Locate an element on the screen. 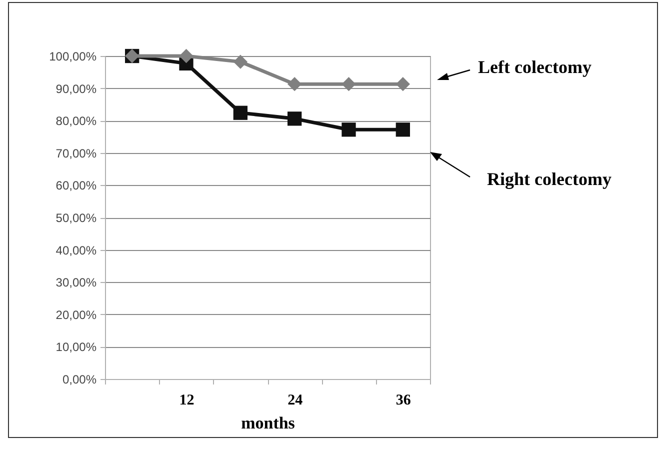  y-tick-label: 90,00% is located at coordinates (76, 89).